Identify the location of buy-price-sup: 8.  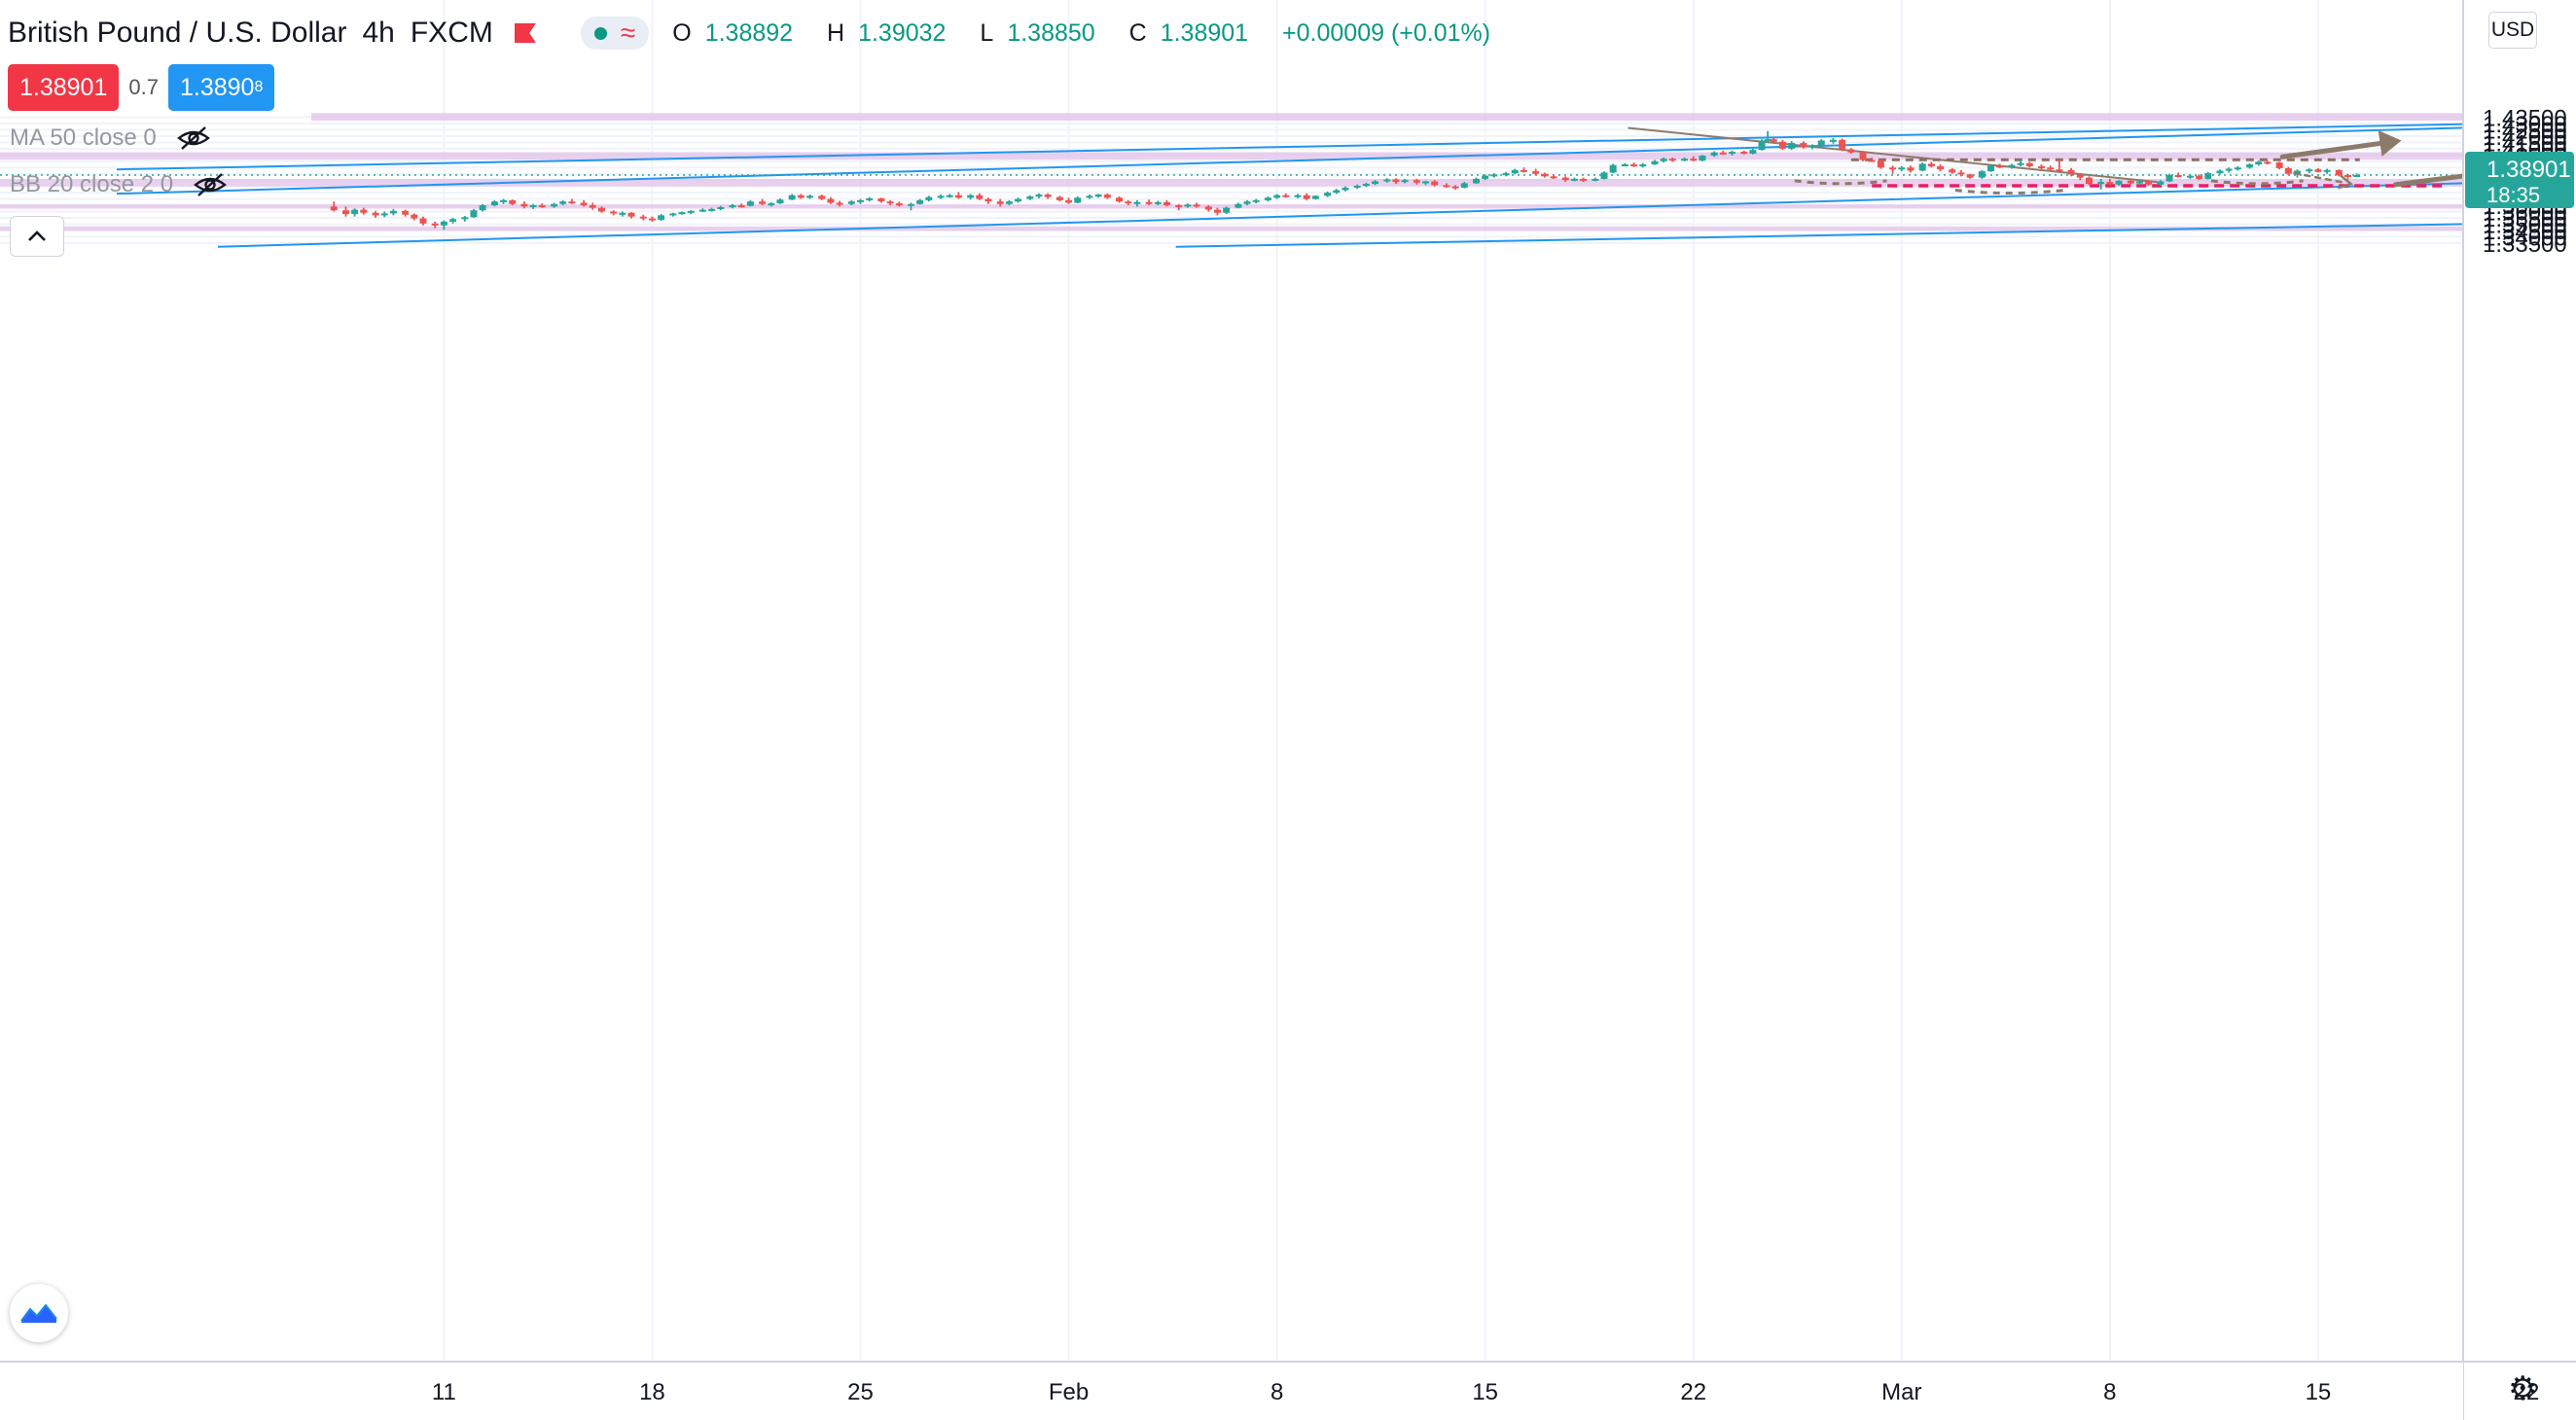
(259, 87).